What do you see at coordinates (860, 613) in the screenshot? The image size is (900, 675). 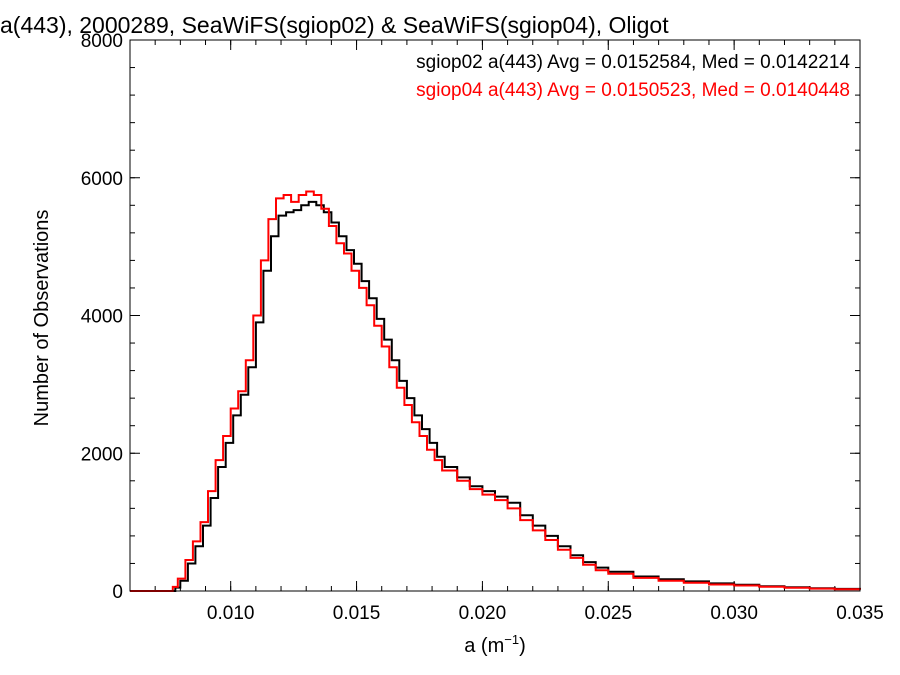 I see `x-tick-label: 0.035` at bounding box center [860, 613].